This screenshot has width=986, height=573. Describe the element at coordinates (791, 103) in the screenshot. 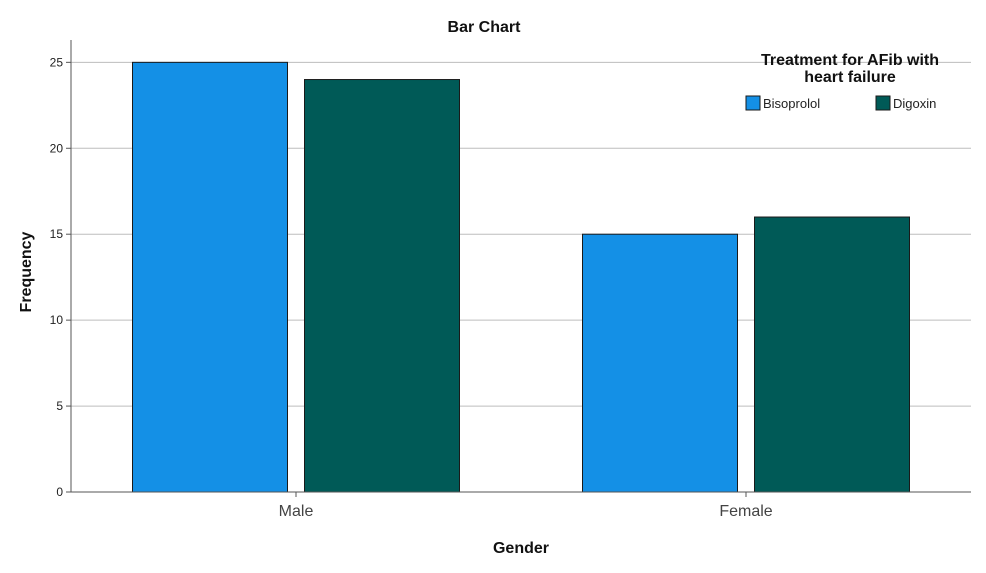

I see `legend-label-bisoprolol: Bisoprolol` at that location.